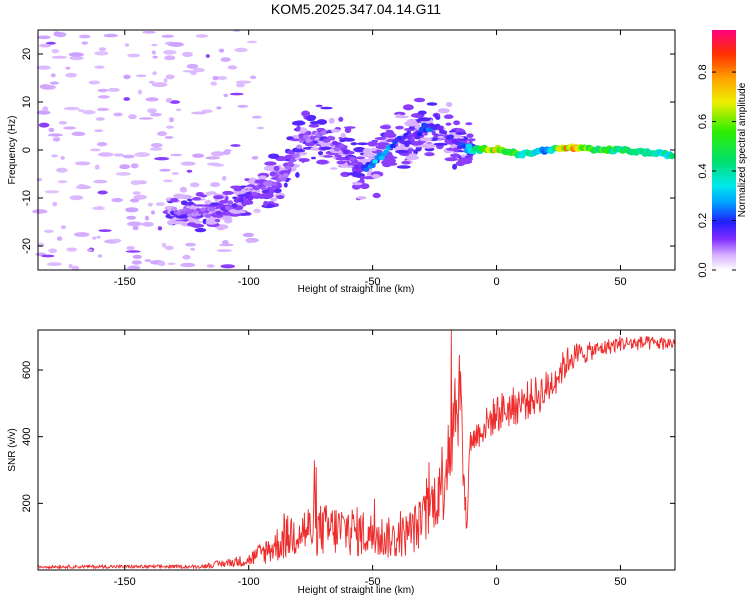 This screenshot has width=750, height=600. I want to click on snr-y-axis-label: SNR (v/v), so click(12, 449).